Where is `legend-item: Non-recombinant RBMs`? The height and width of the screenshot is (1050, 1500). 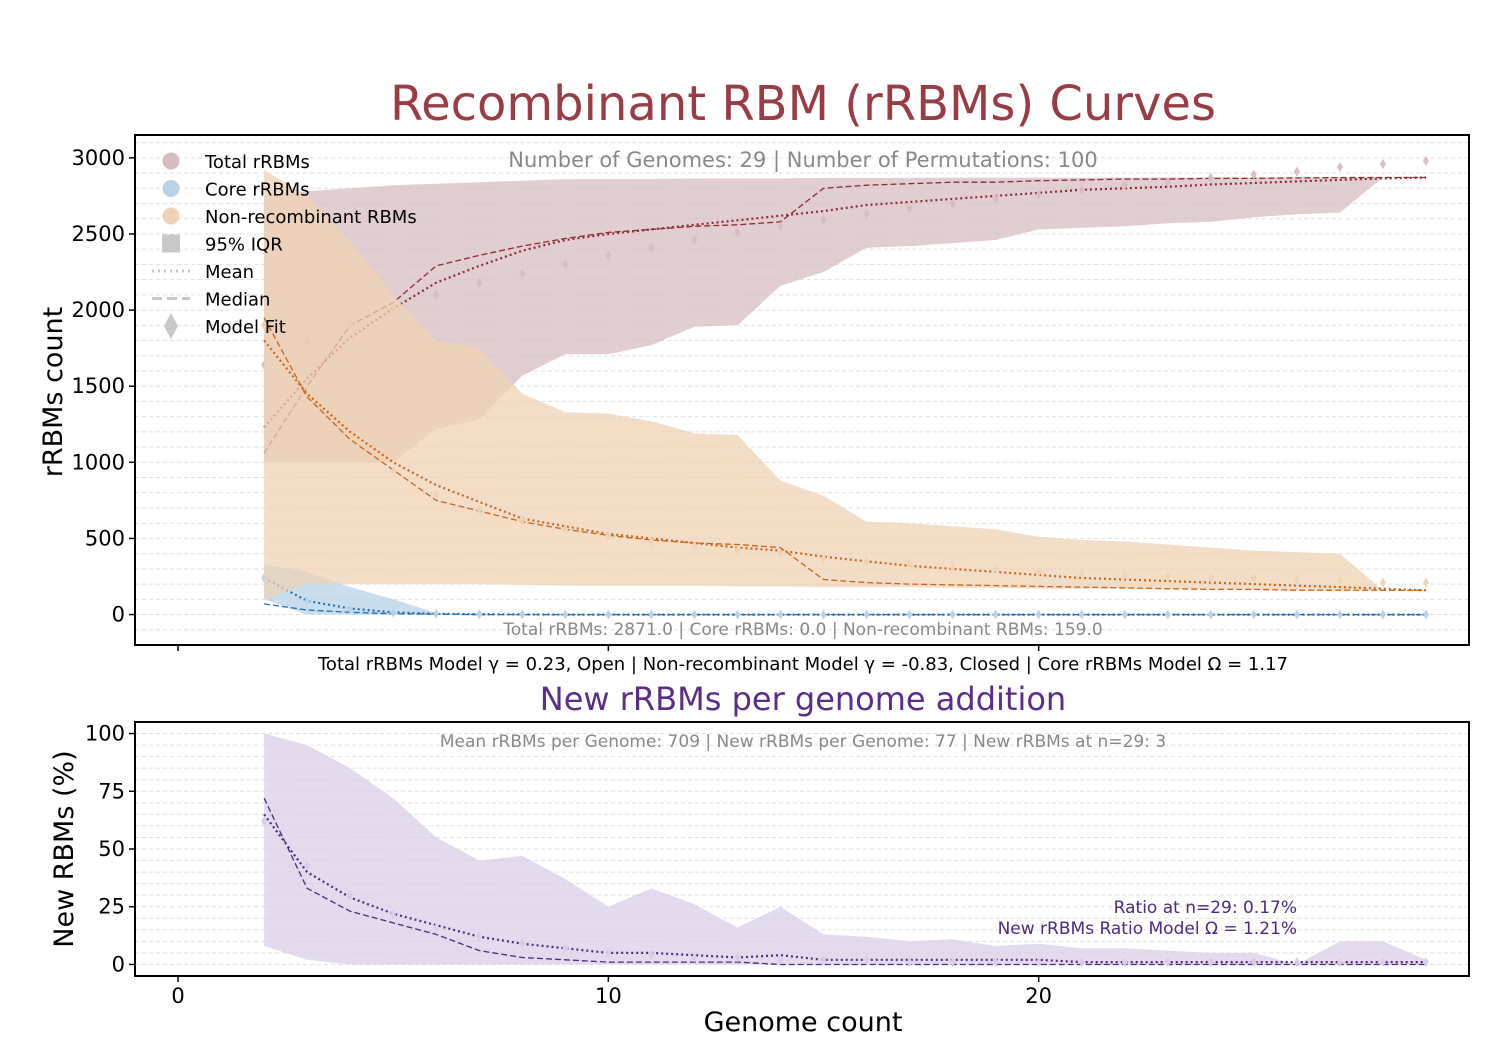 legend-item: Non-recombinant RBMs is located at coordinates (289, 217).